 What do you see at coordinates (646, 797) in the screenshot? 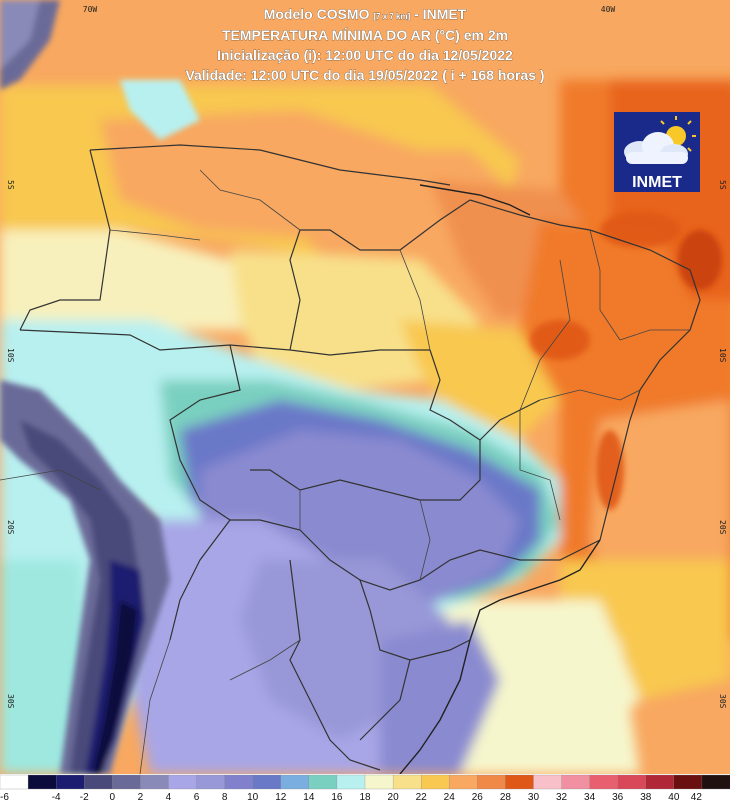
I see `color-scale-label: 38` at bounding box center [646, 797].